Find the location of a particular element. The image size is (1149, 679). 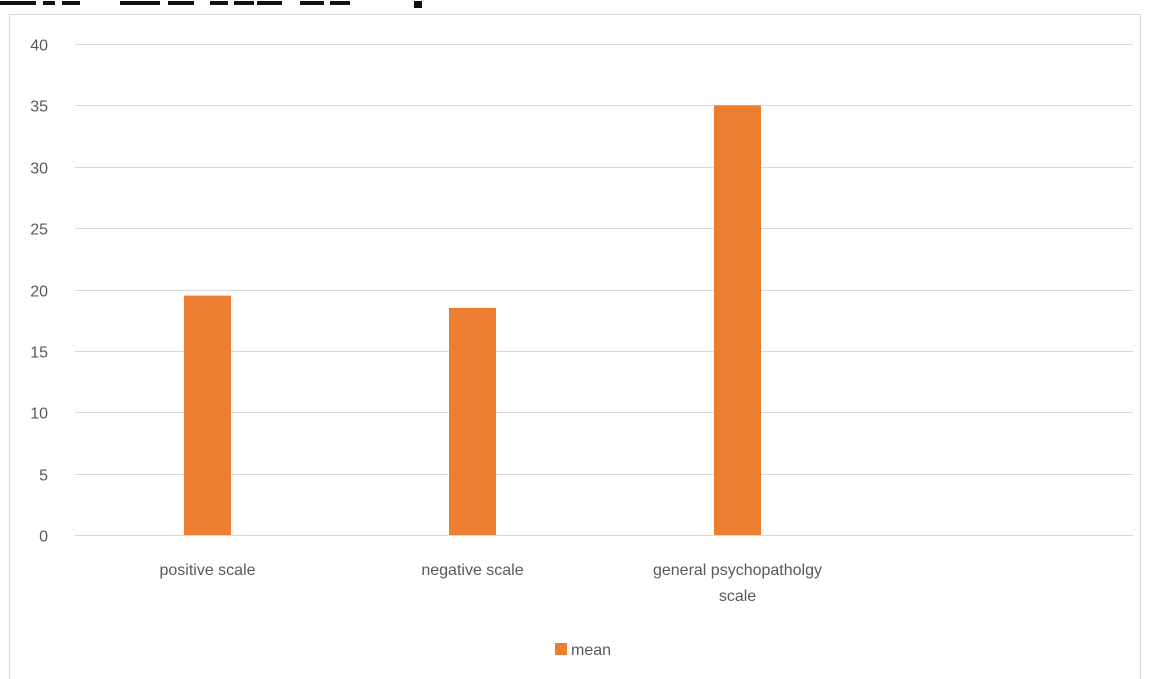

cropped-title-strokes is located at coordinates (211, 4).